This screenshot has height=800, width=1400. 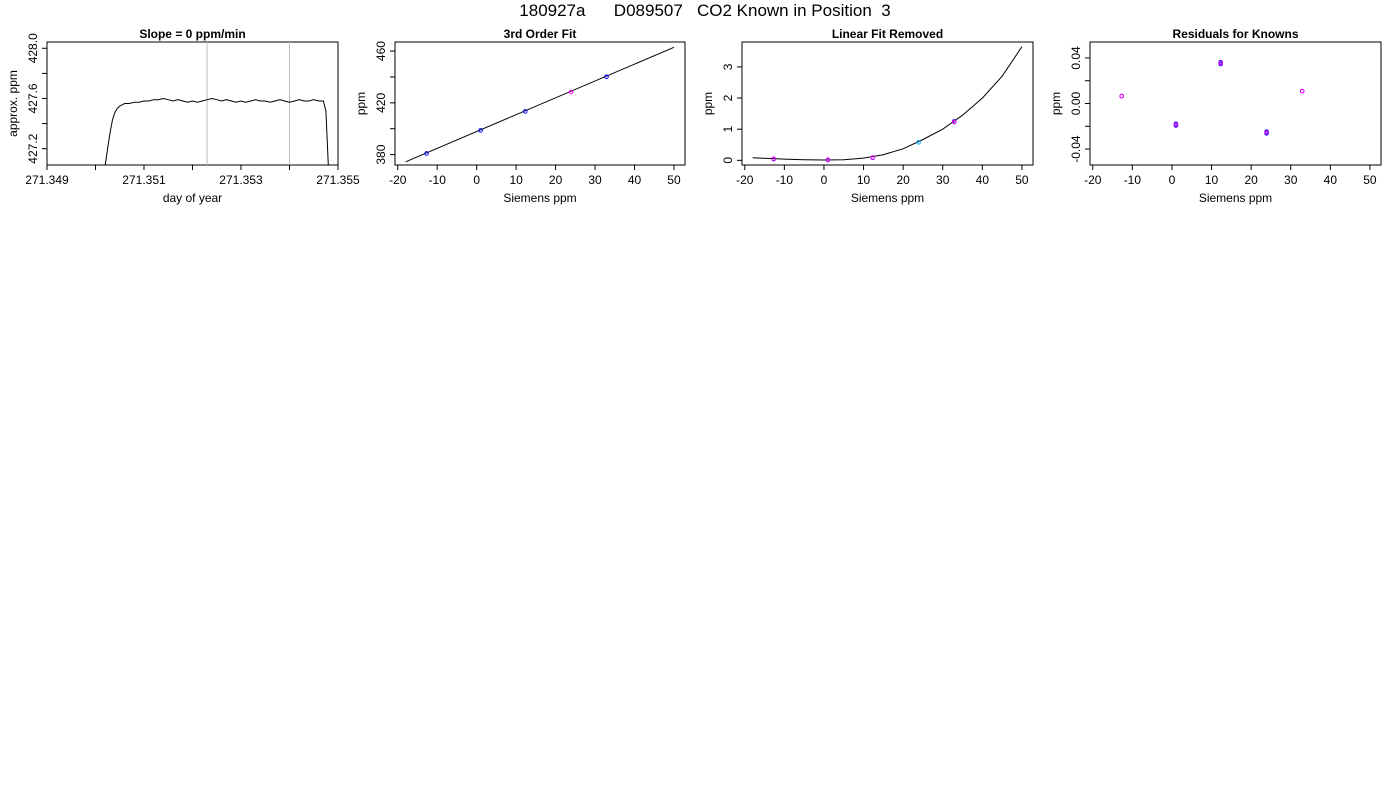 What do you see at coordinates (1076, 58) in the screenshot?
I see `y-tick-label: 0.04` at bounding box center [1076, 58].